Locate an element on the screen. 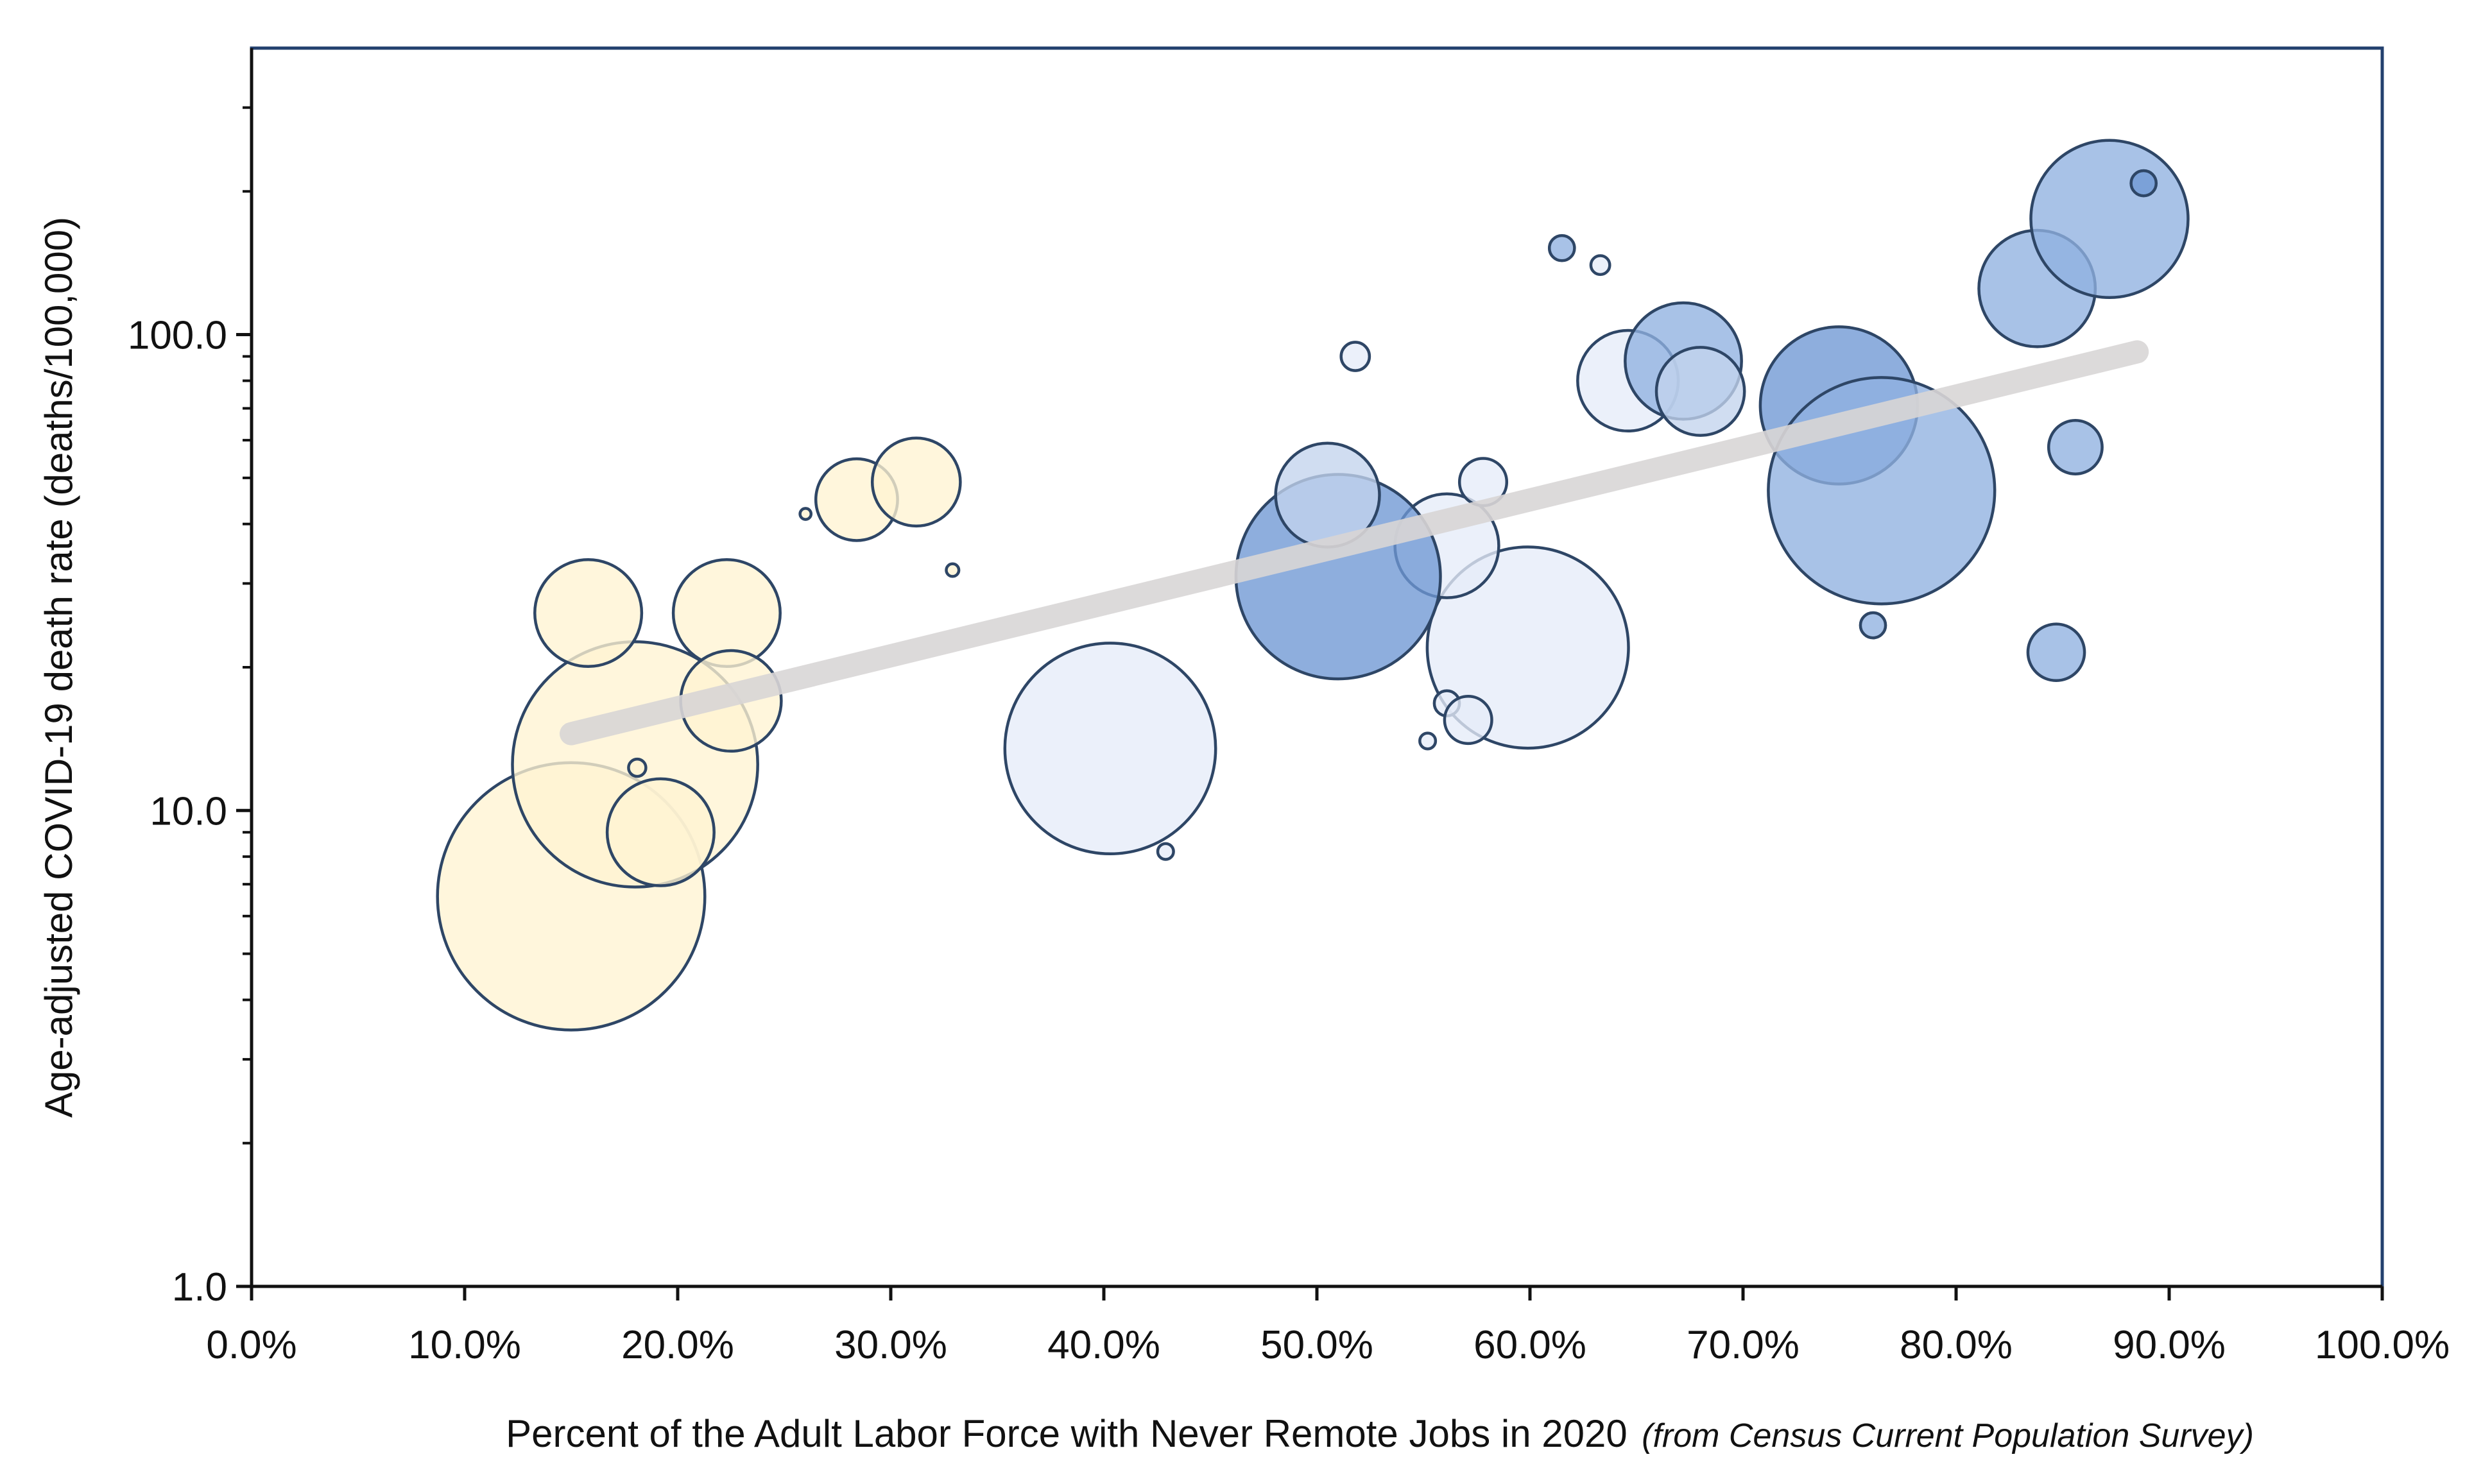  x-axis-title-note: (from Census Current Population Survey) is located at coordinates (1948, 1436).